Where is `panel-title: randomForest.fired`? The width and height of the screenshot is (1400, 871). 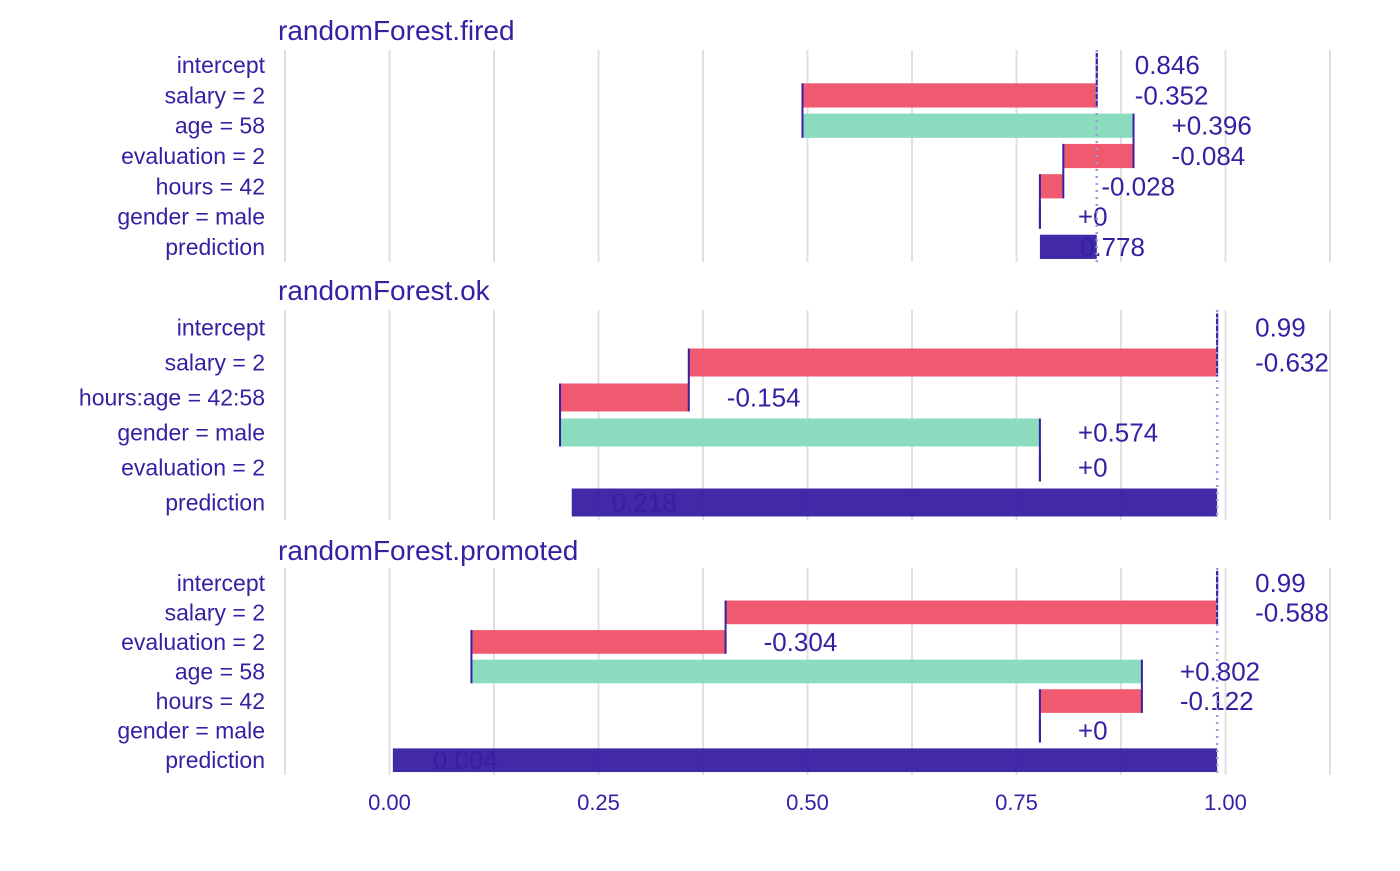
panel-title: randomForest.fired is located at coordinates (396, 30).